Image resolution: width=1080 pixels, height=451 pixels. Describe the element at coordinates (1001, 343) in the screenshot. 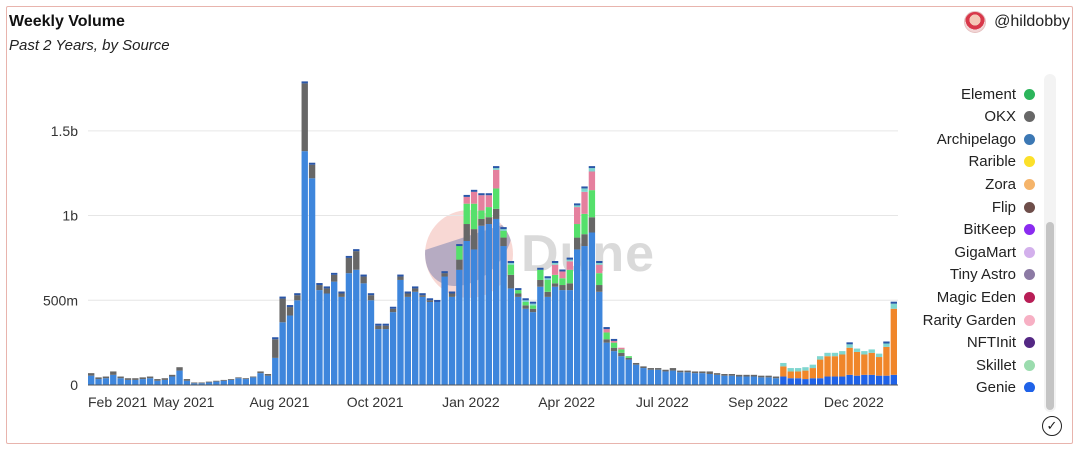

I see `legend-item-nftinit: NFTInit` at that location.